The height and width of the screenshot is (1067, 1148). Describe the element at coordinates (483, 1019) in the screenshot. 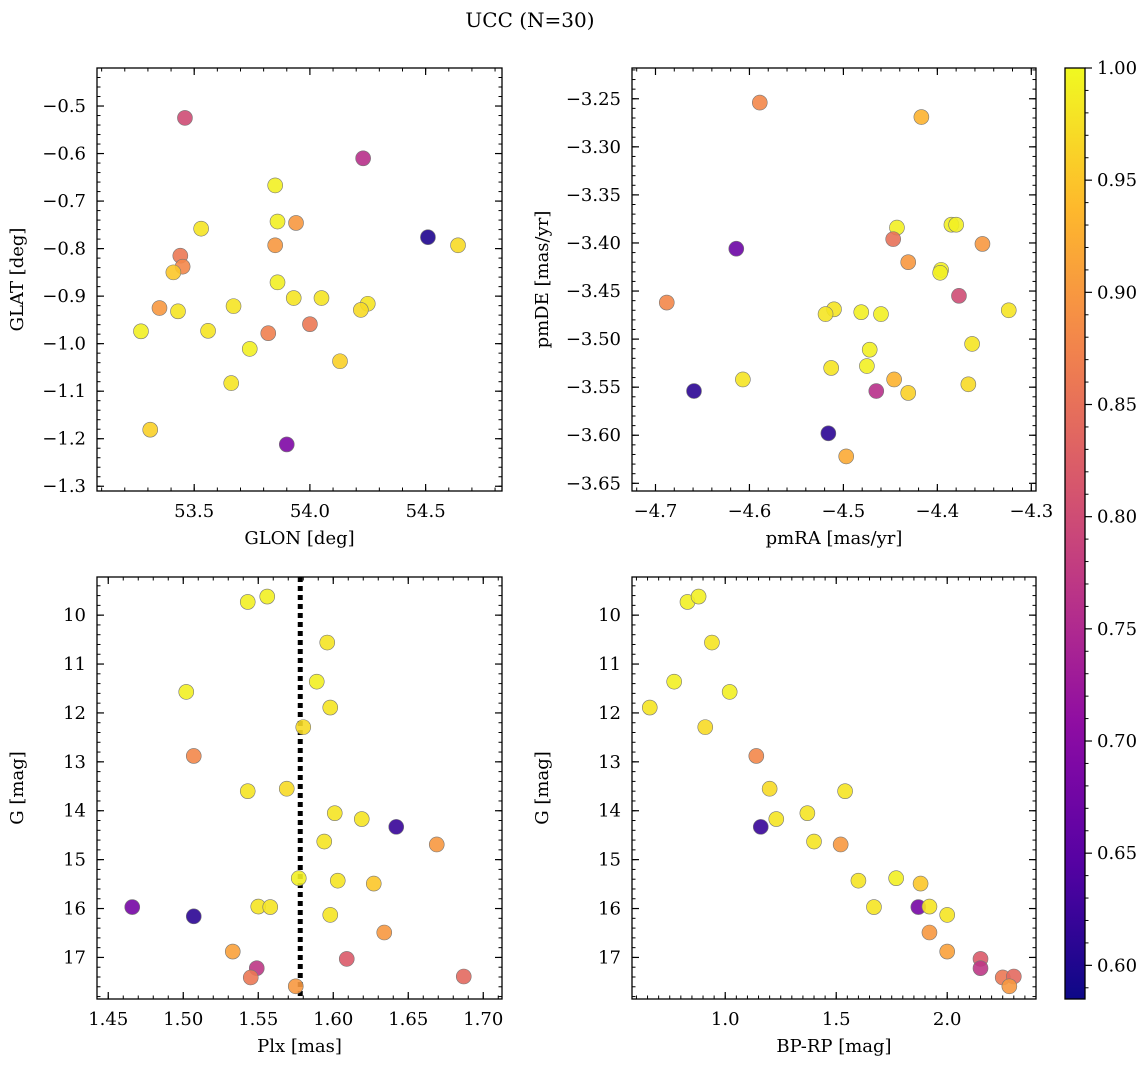

I see `x-tick-label: 1.70` at that location.